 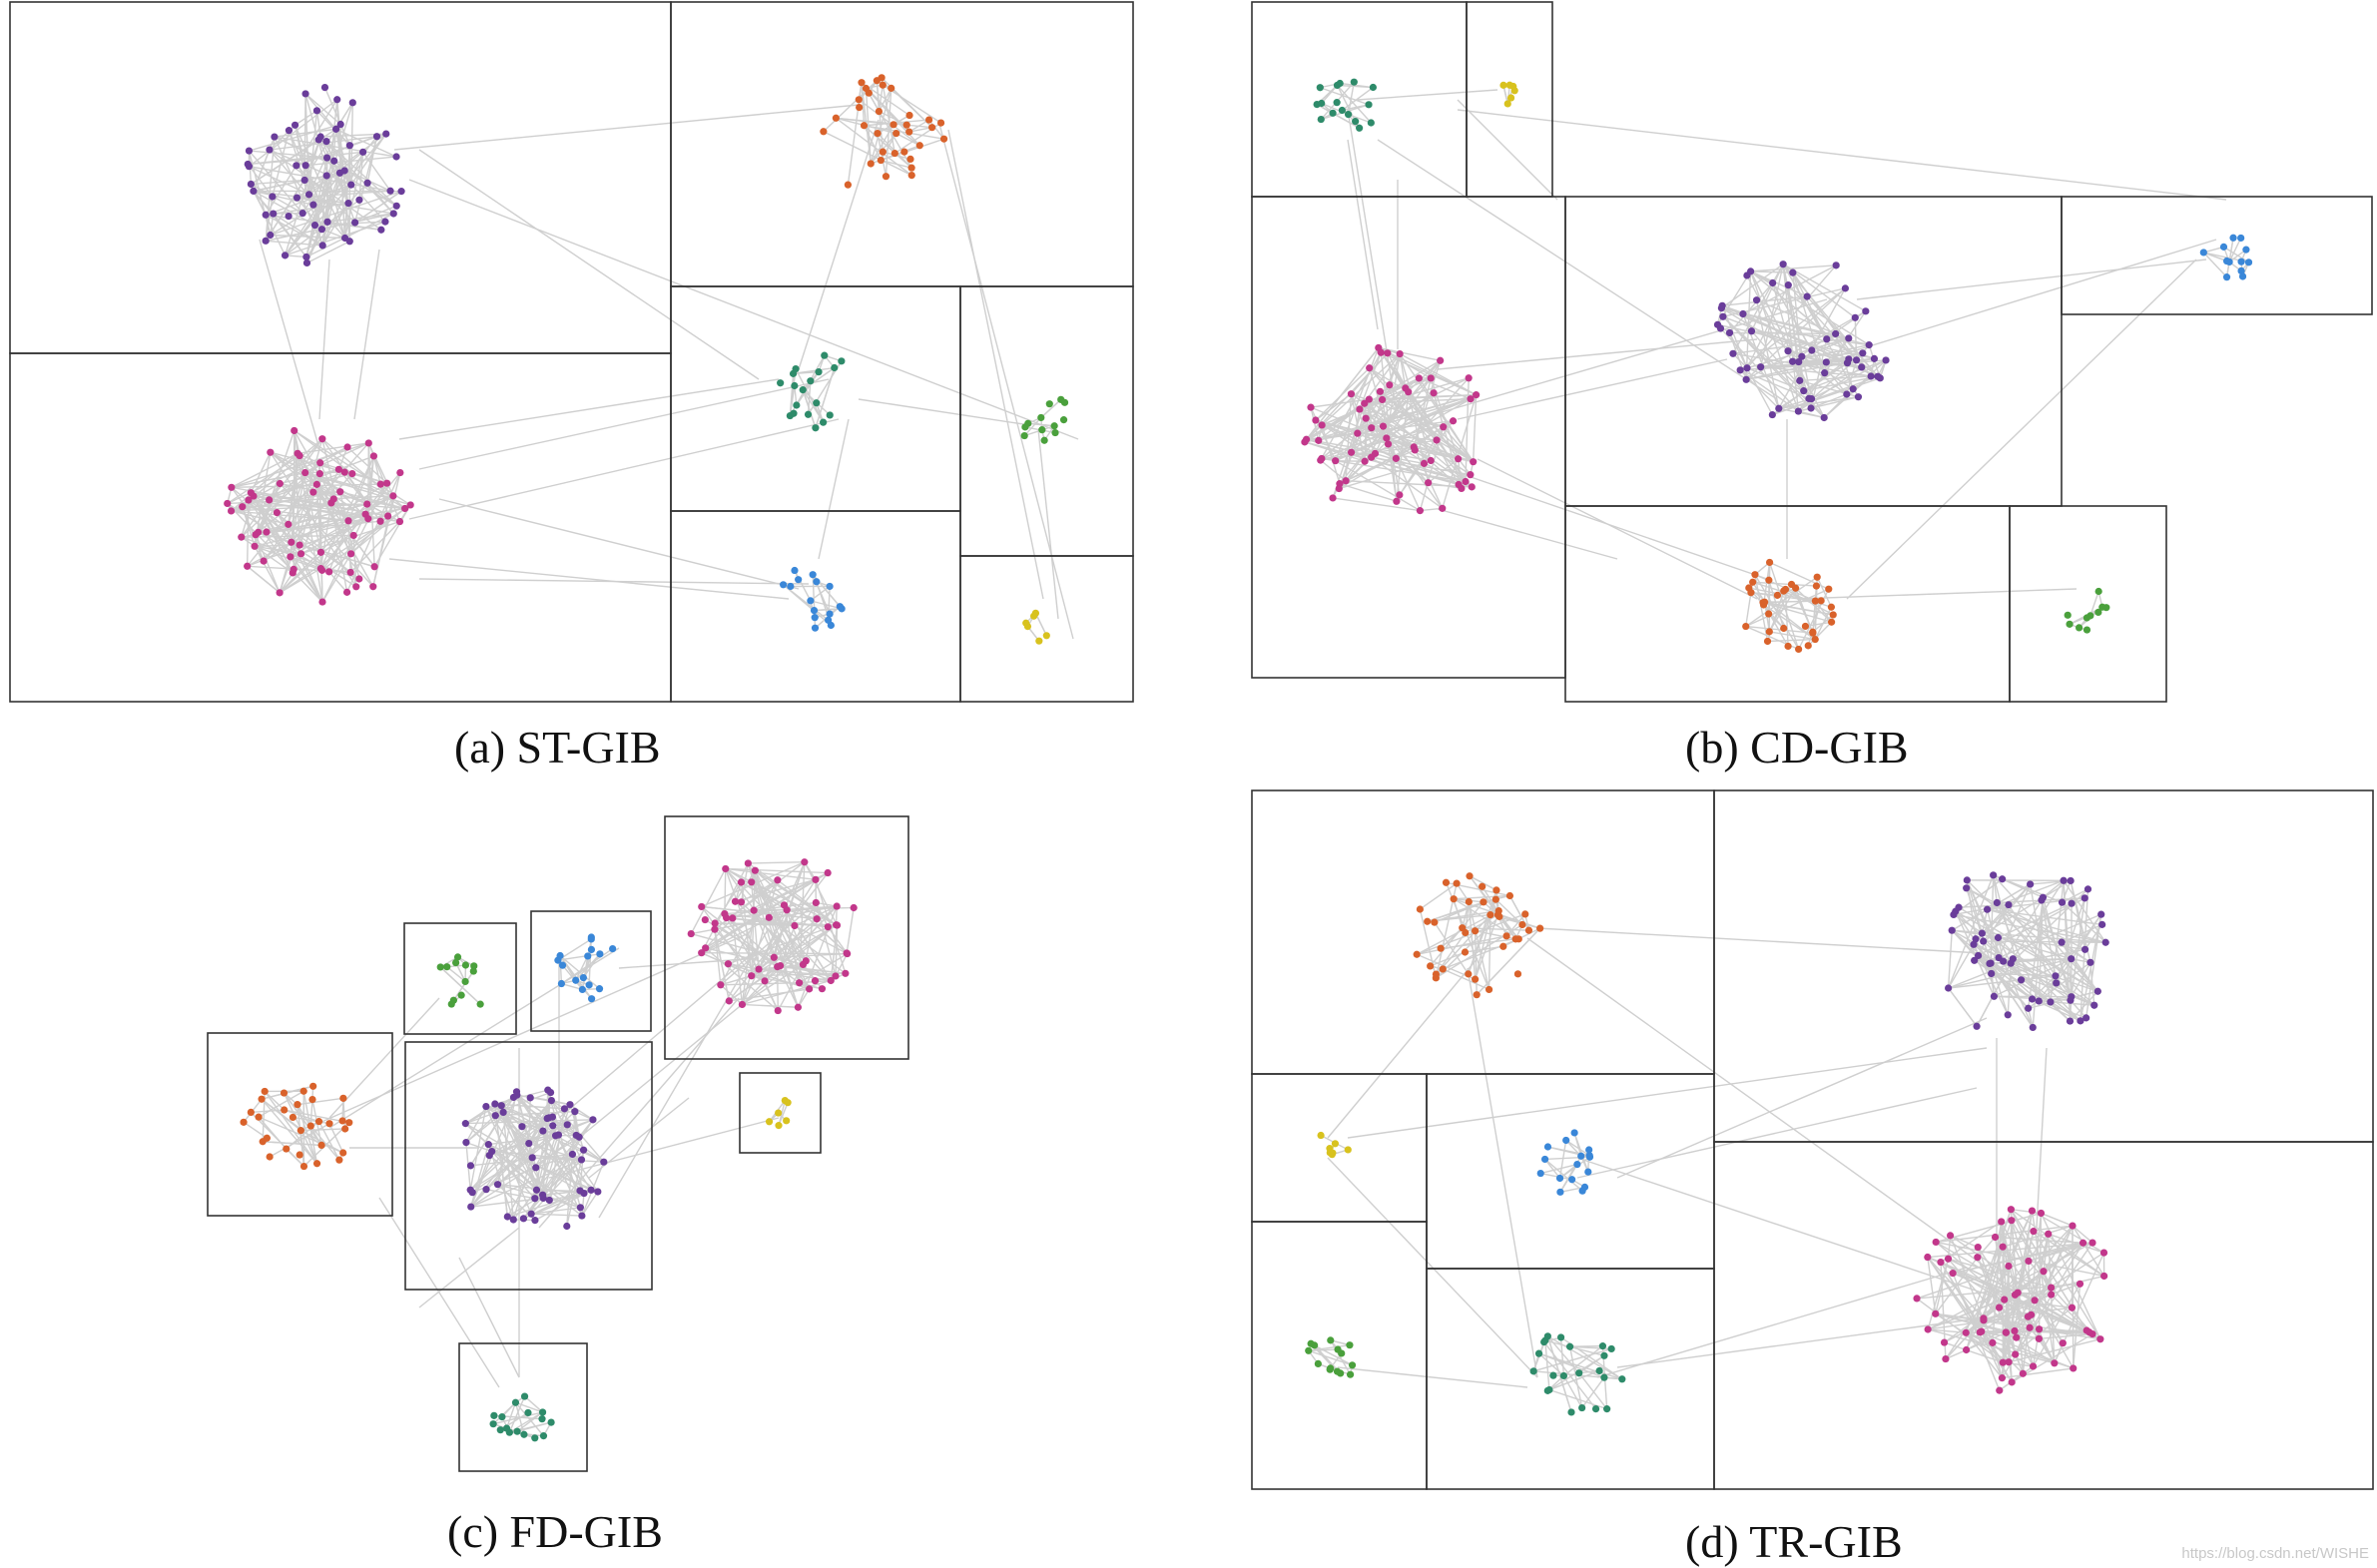 I want to click on cluster-magenta-nodes, so click(x=2010, y=1300).